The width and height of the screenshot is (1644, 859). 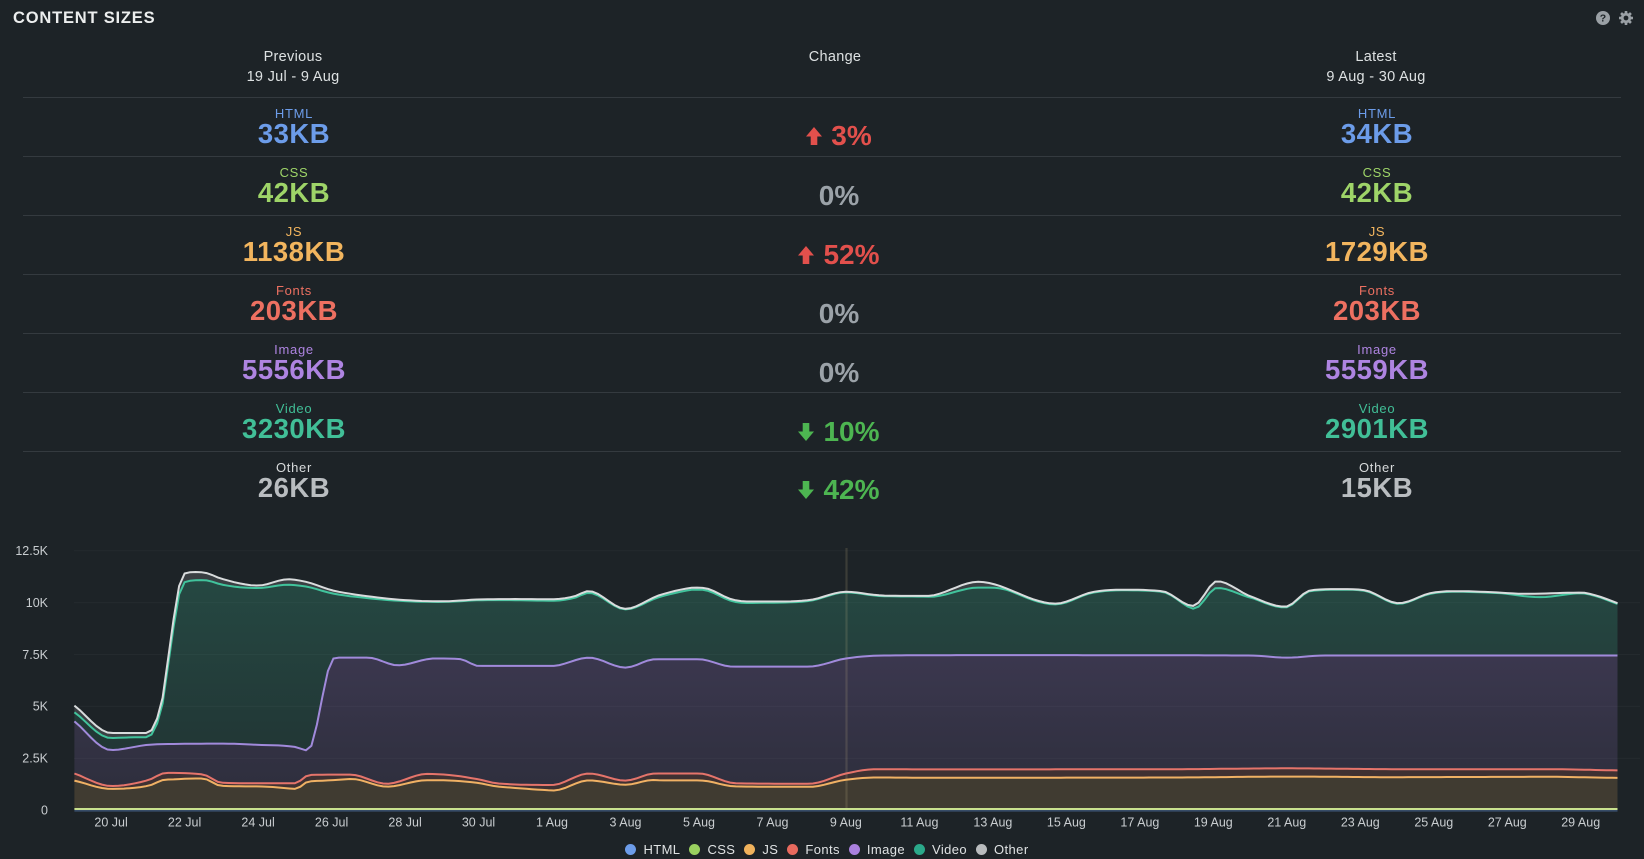 What do you see at coordinates (35, 759) in the screenshot?
I see `svg-text: 2.5K` at bounding box center [35, 759].